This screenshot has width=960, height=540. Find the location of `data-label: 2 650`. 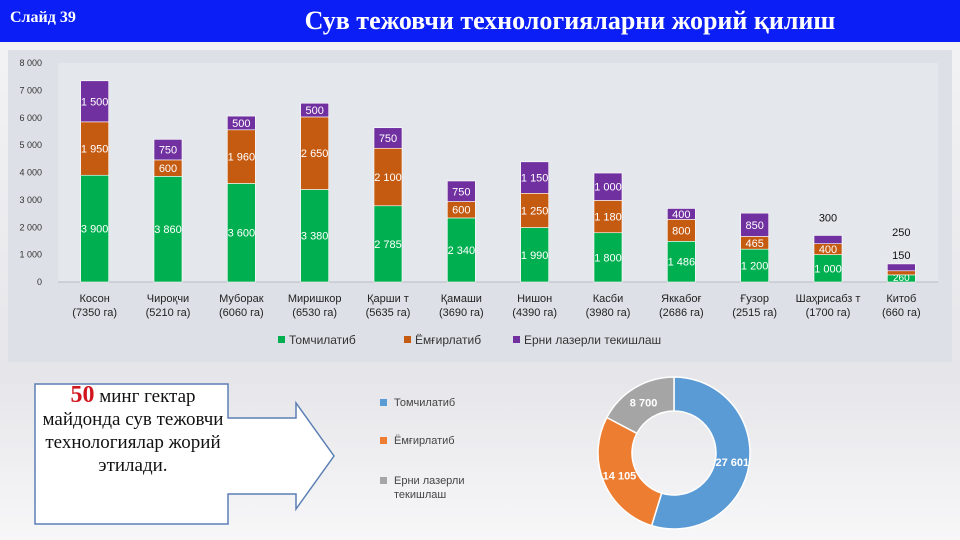

data-label: 2 650 is located at coordinates (315, 154).